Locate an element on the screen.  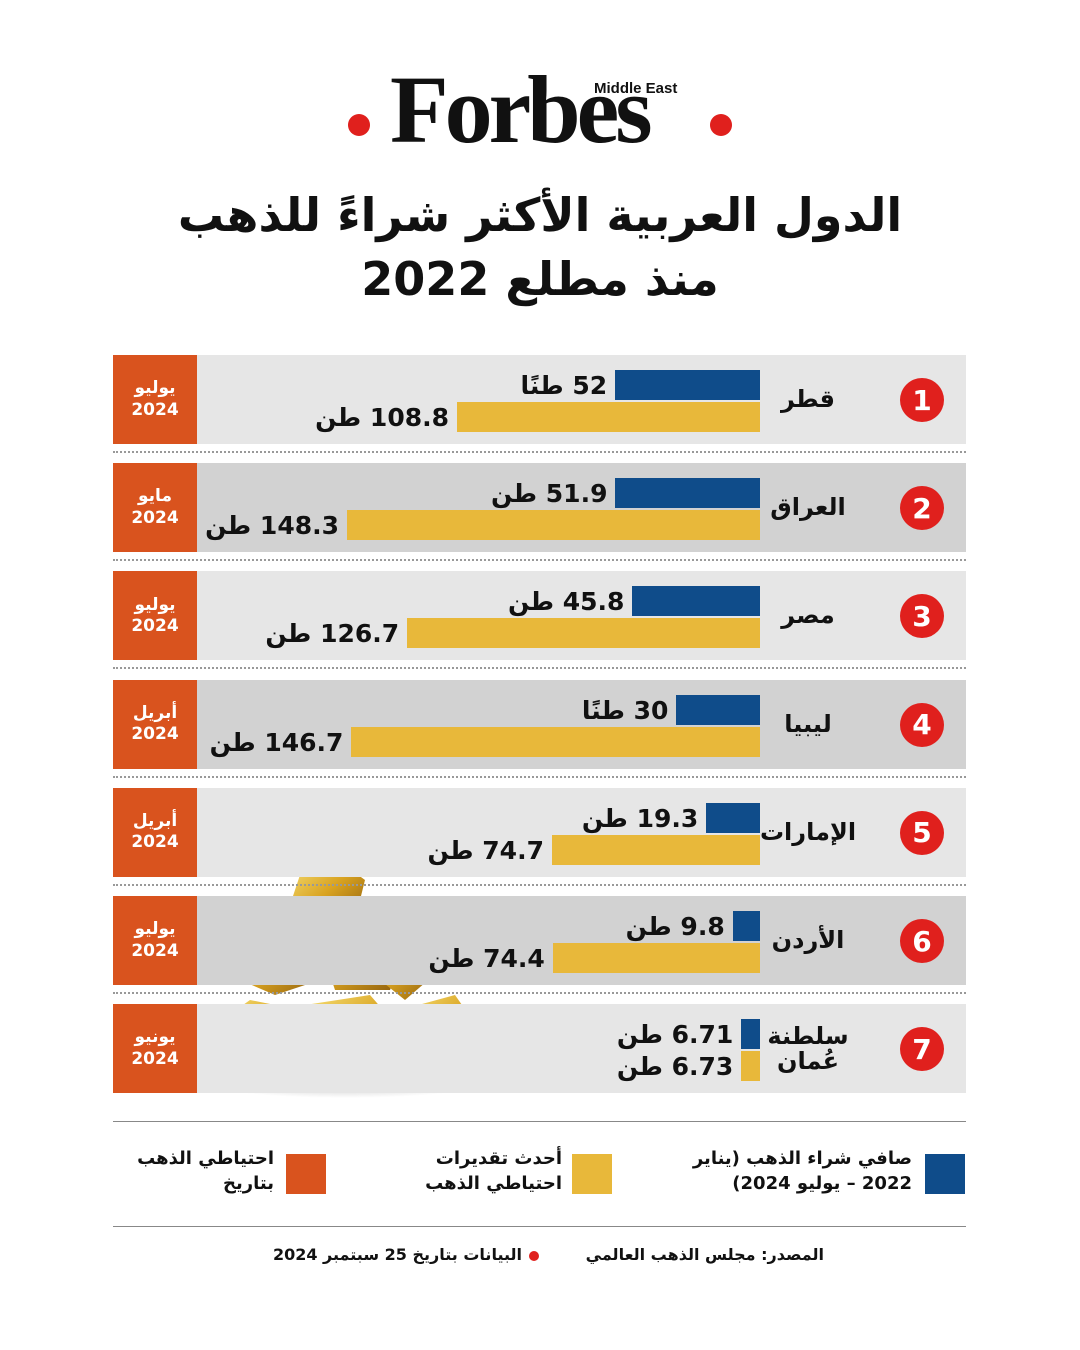
value-label: 146.7 طن is located at coordinates (276, 742).